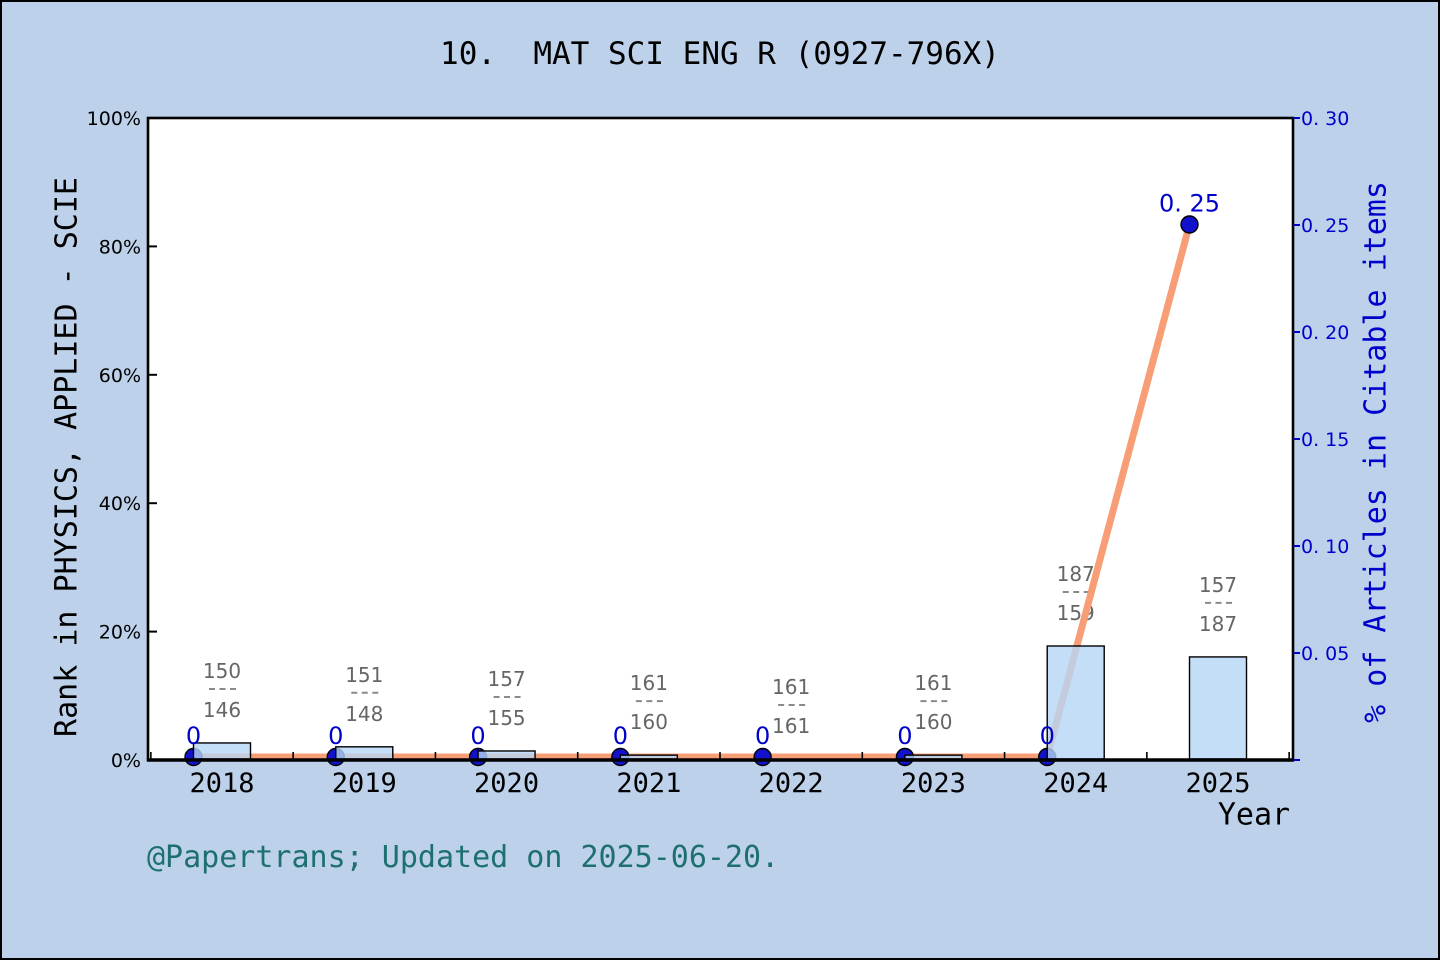 The width and height of the screenshot is (1440, 960). What do you see at coordinates (1325, 547) in the screenshot?
I see `right-axis-tick-label: 0. 10` at bounding box center [1325, 547].